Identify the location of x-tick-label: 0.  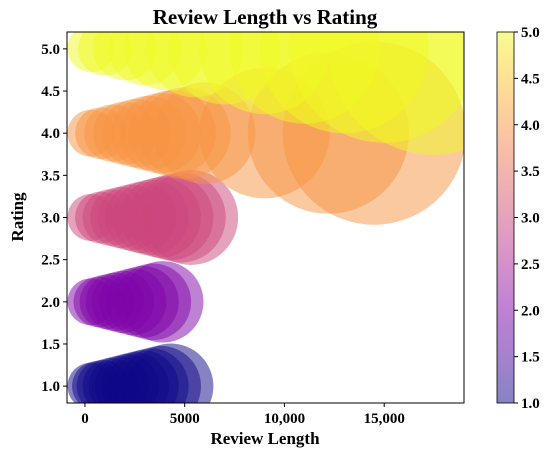
(85, 419).